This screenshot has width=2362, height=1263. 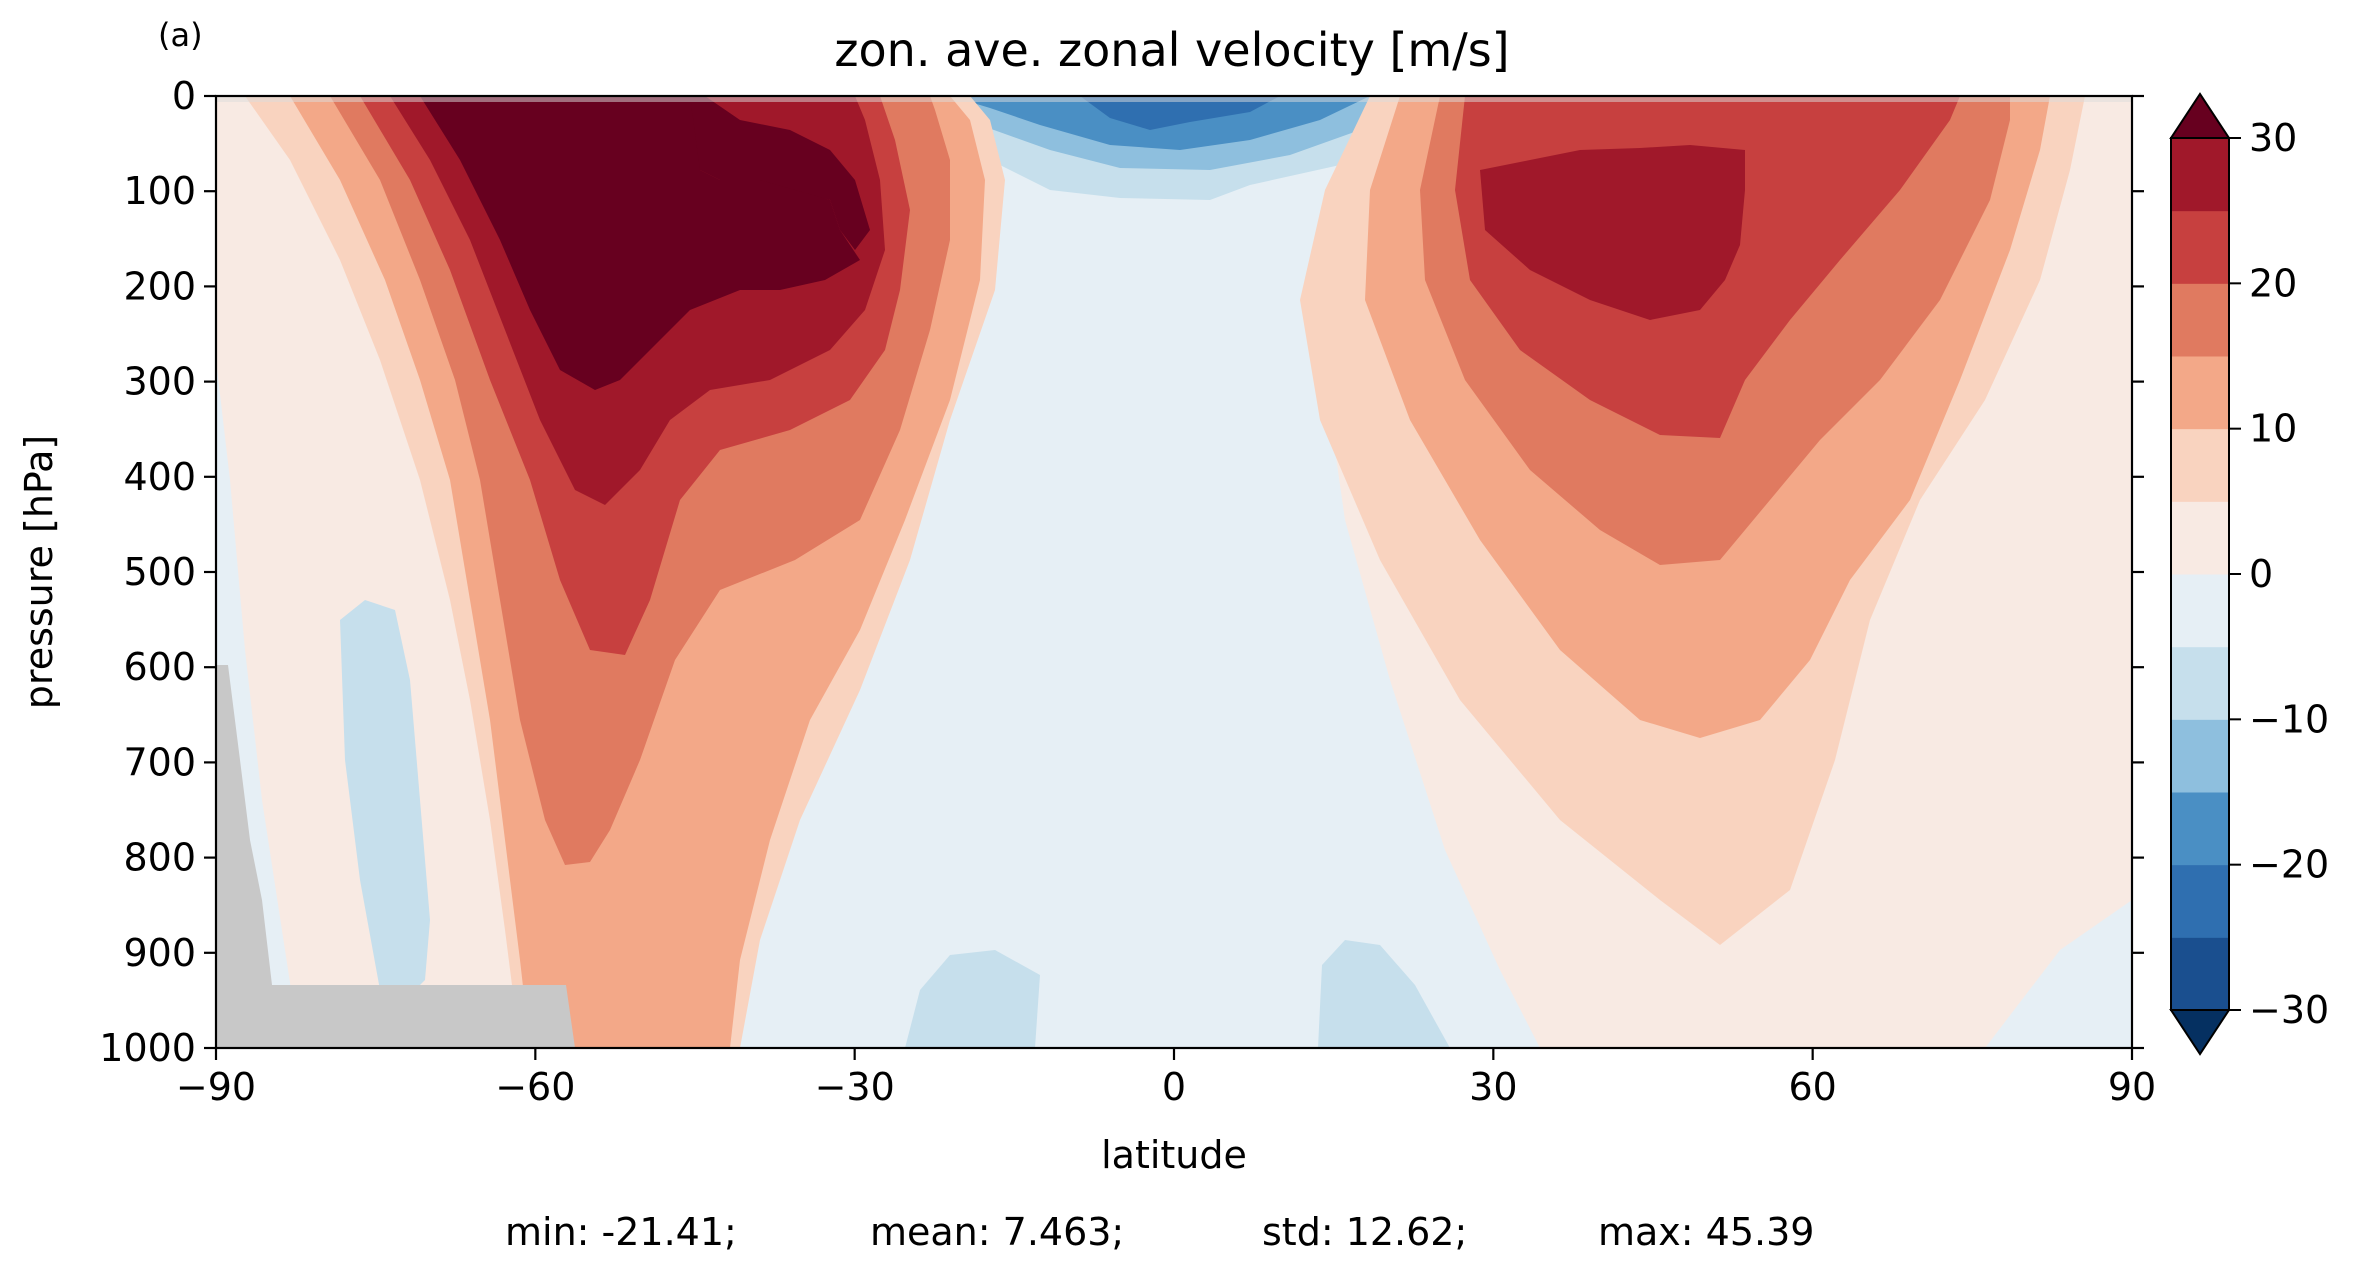 I want to click on panel-label: (a), so click(x=180, y=35).